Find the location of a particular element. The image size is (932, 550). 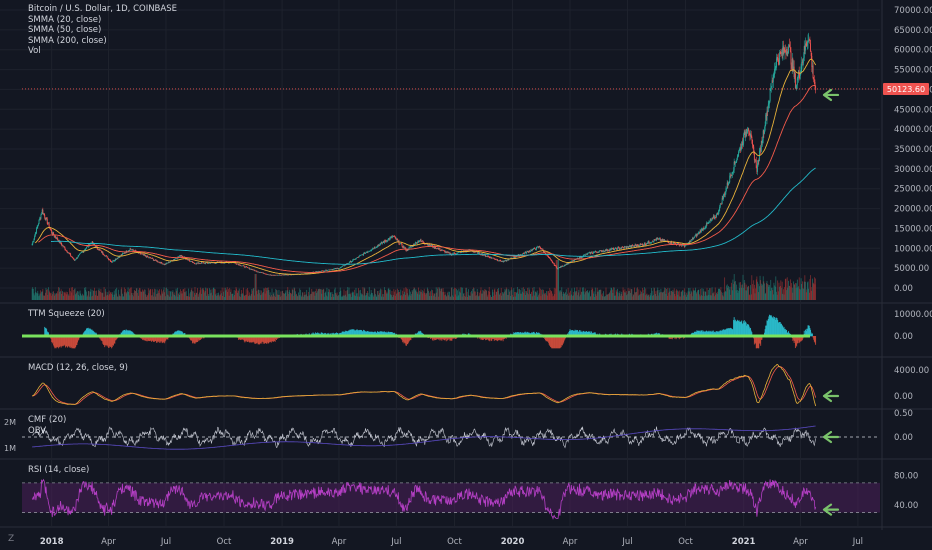

x-tick-label: Jul is located at coordinates (165, 542).